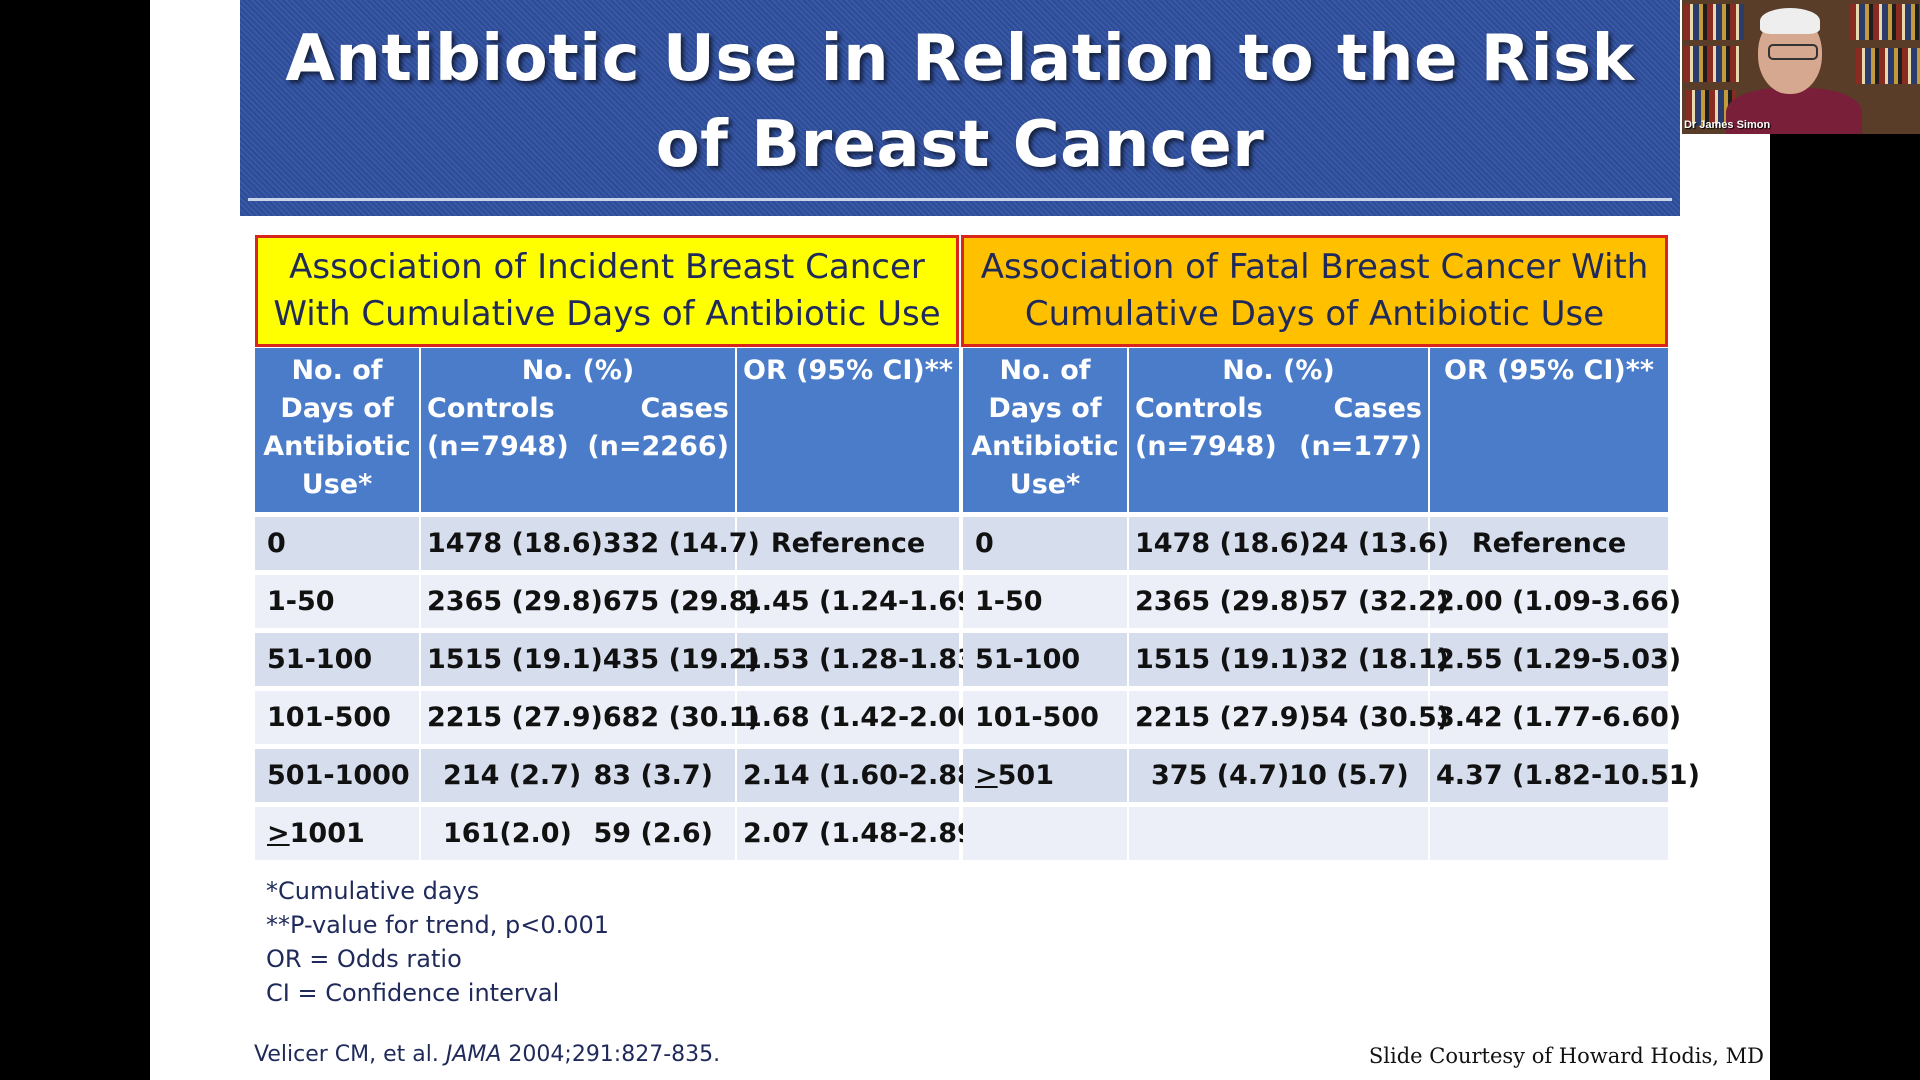 This screenshot has width=1920, height=1080. What do you see at coordinates (681, 659) in the screenshot?
I see `cases-value: 435 (19.2)` at bounding box center [681, 659].